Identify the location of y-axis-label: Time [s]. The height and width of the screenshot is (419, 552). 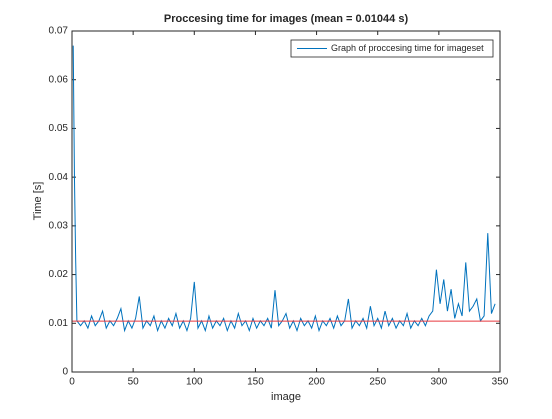
(38, 201).